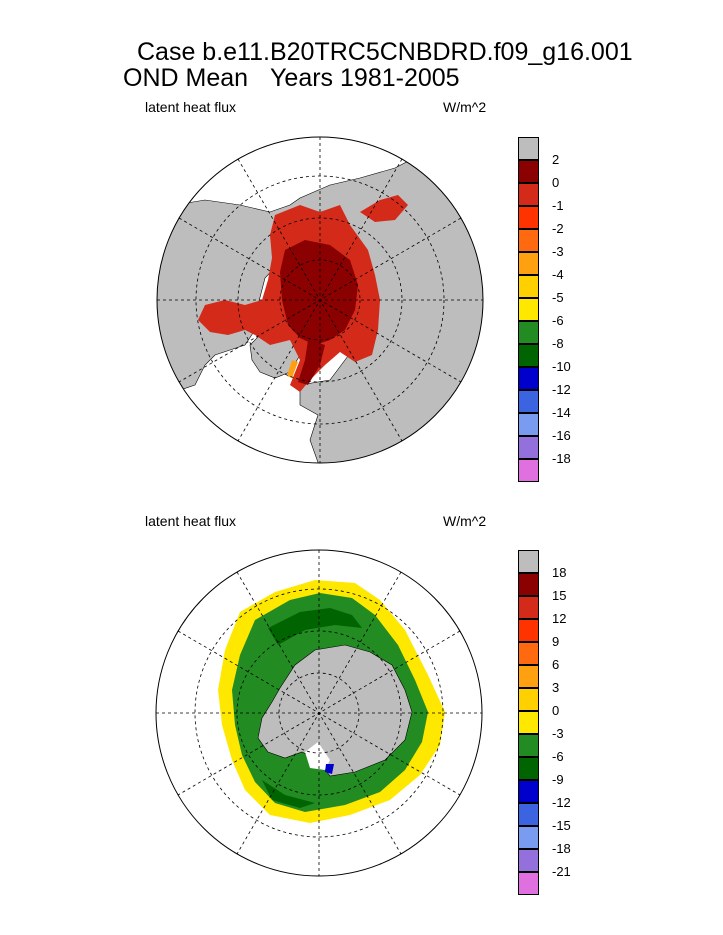 The height and width of the screenshot is (935, 723). I want to click on north-land, so click(320, 308).